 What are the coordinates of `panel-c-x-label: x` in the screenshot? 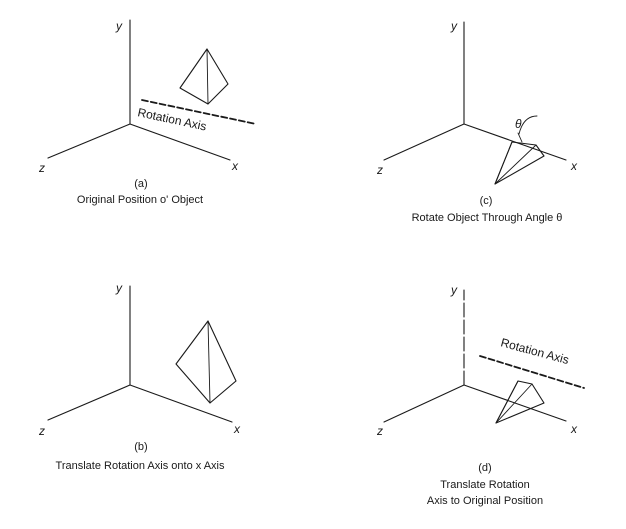 It's located at (574, 166).